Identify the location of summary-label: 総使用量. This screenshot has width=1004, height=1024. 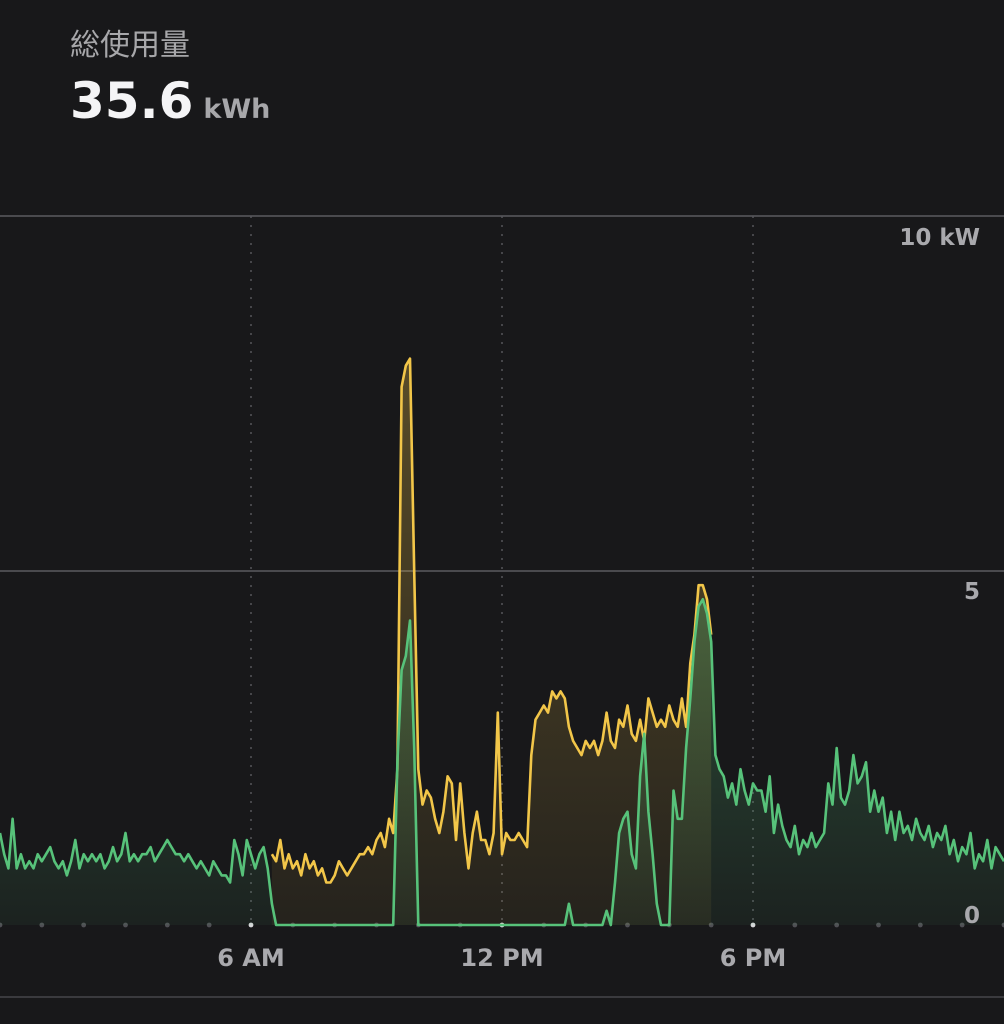
(130, 45).